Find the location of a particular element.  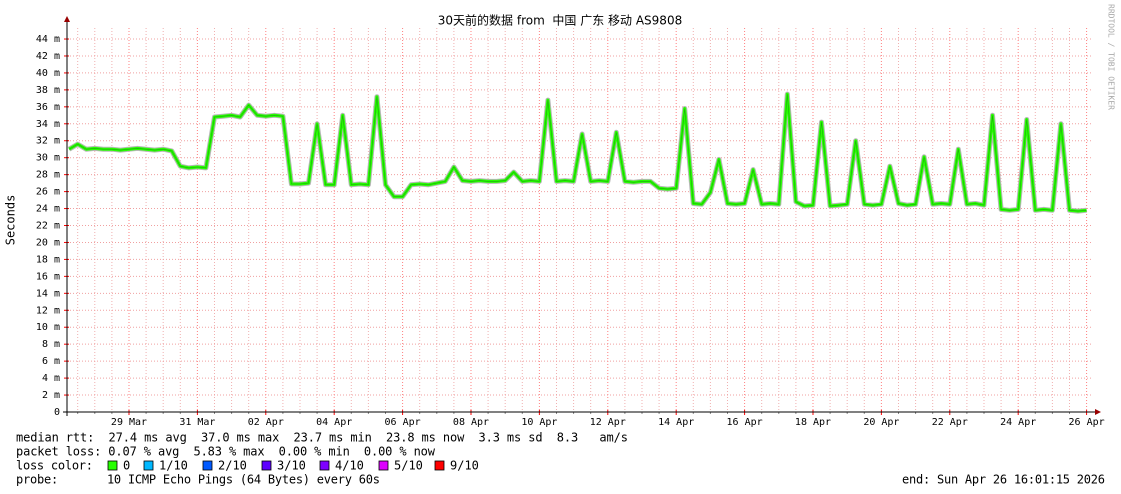

y-axis-label: Seconds is located at coordinates (11, 220).